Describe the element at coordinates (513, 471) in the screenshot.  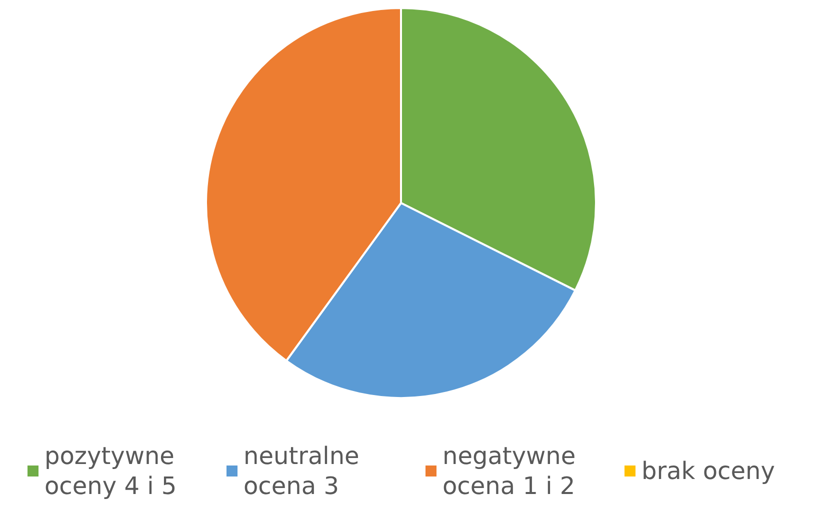
I see `legend-label: negatywne ocena 1 i 2` at that location.